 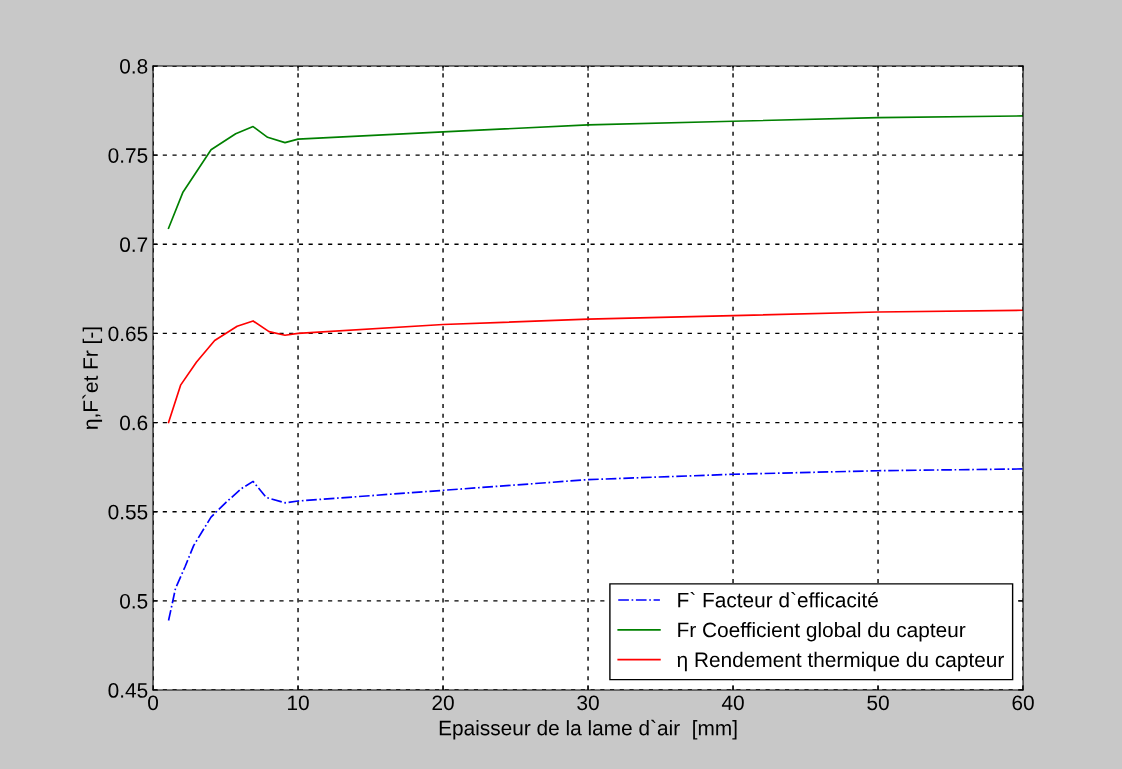 What do you see at coordinates (298, 703) in the screenshot?
I see `x-tick-label: 10` at bounding box center [298, 703].